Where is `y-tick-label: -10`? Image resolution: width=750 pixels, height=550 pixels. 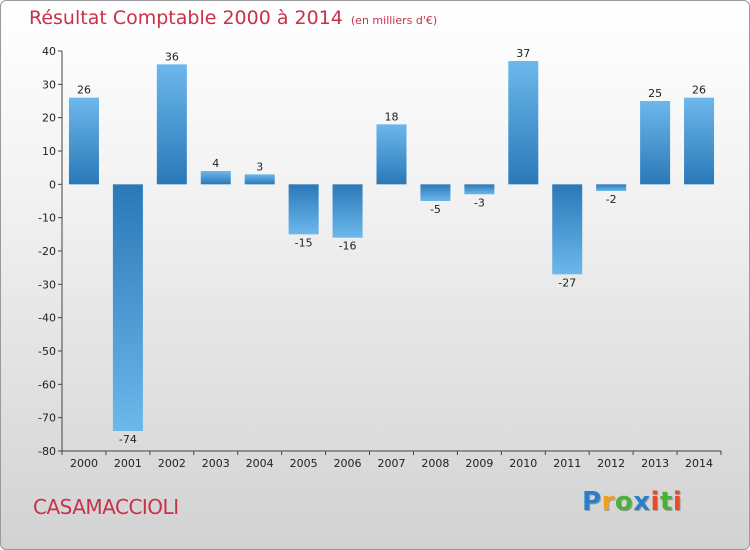
y-tick-label: -10 is located at coordinates (47, 218).